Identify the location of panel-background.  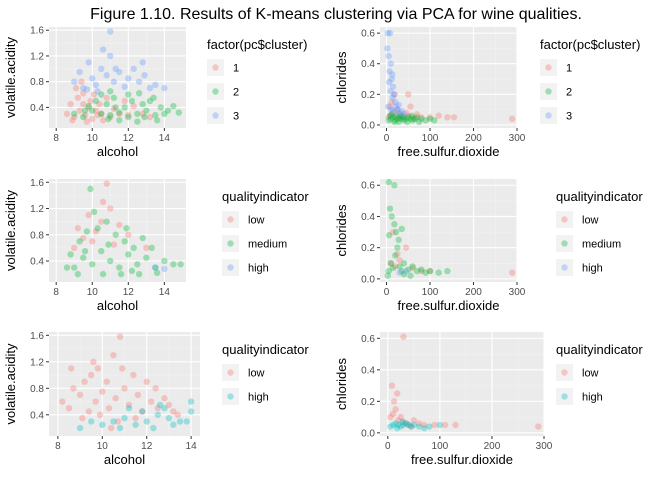
(448, 230).